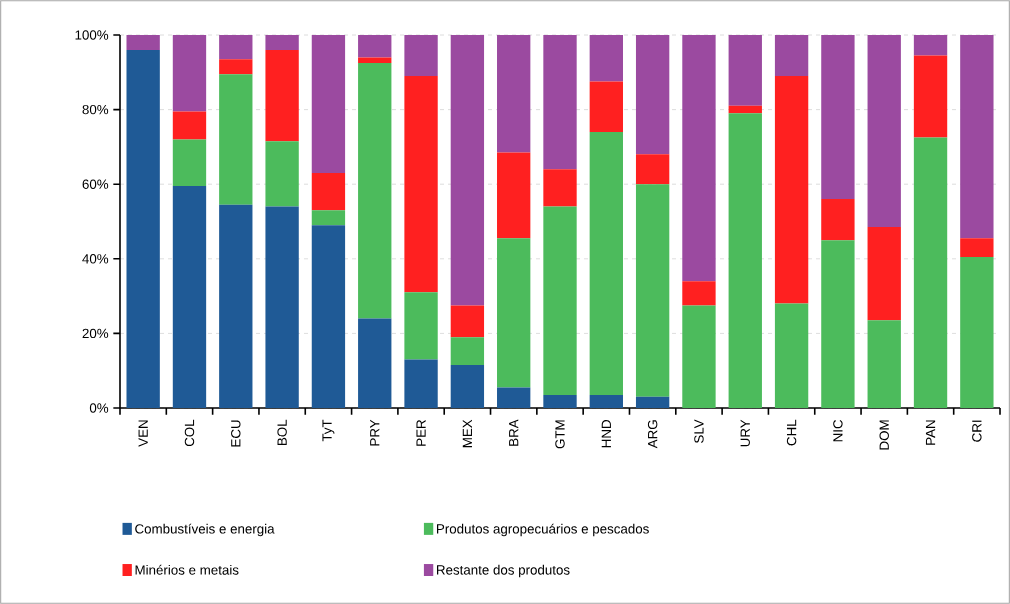 The width and height of the screenshot is (1010, 604). I want to click on y-tick-label: 0%, so click(99, 408).